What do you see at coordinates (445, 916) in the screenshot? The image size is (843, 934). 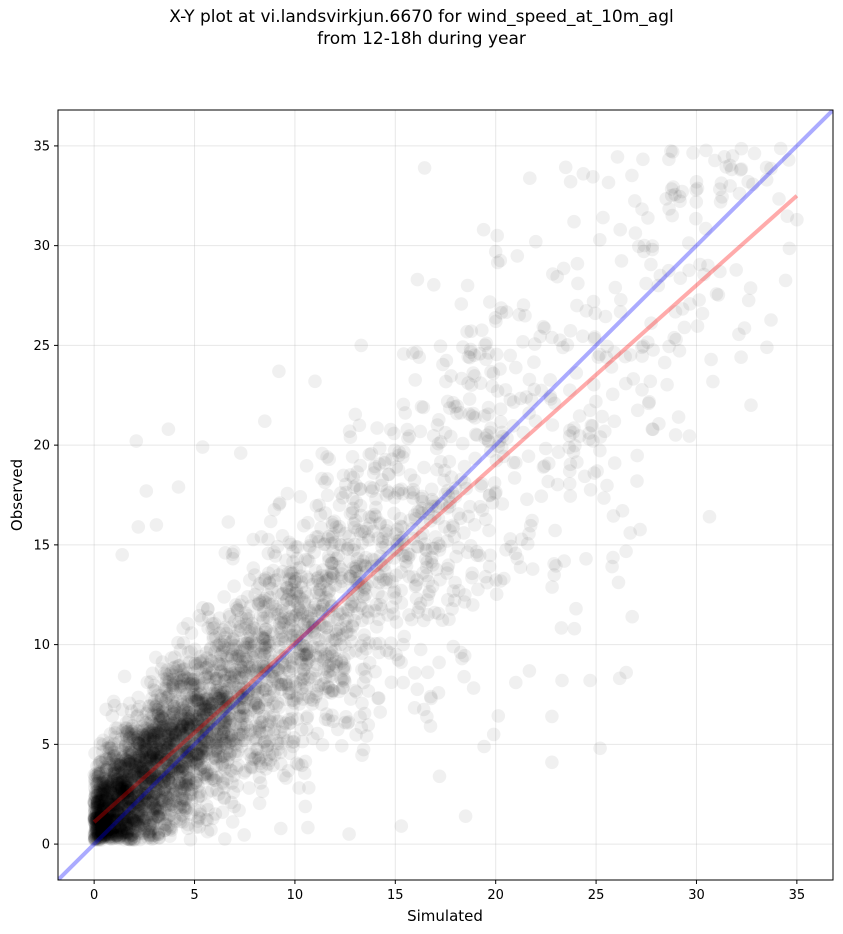 I see `x-axis-label: Simulated` at bounding box center [445, 916].